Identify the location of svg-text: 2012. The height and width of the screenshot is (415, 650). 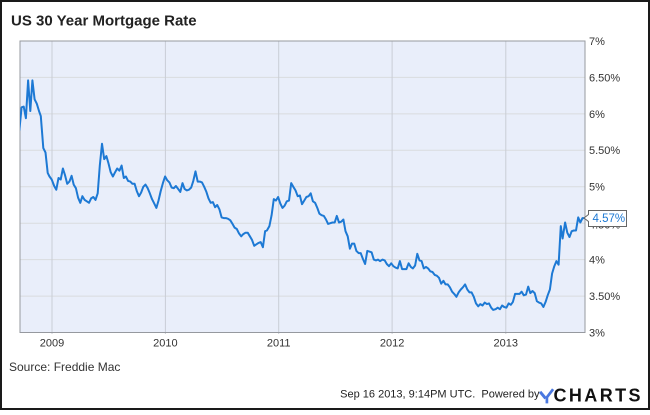
(392, 344).